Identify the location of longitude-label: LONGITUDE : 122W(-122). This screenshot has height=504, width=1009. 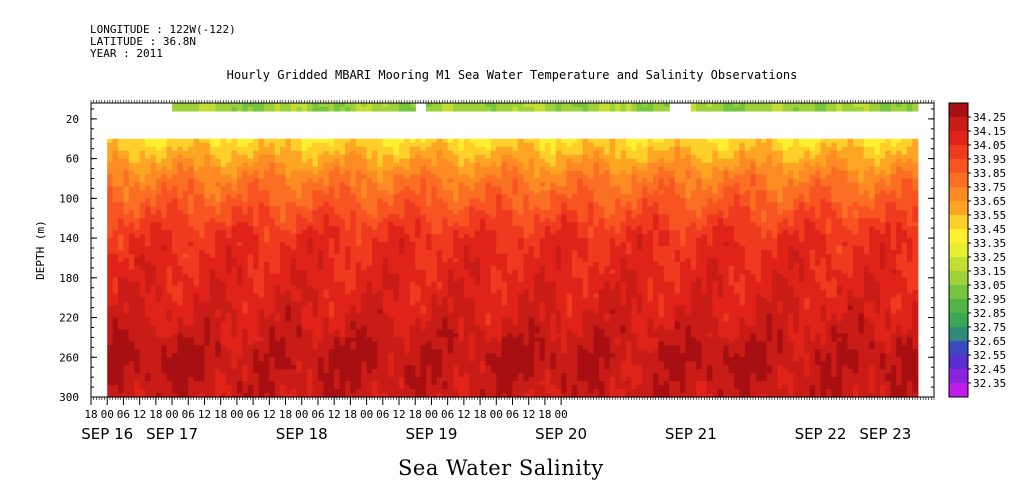
(163, 29).